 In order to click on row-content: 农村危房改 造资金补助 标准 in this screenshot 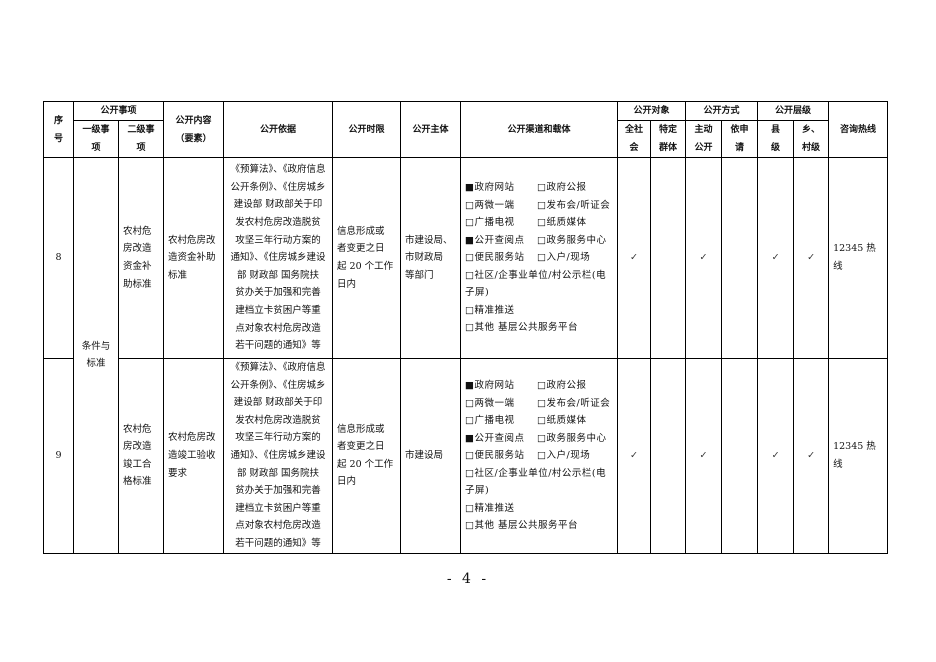, I will do `click(194, 258)`.